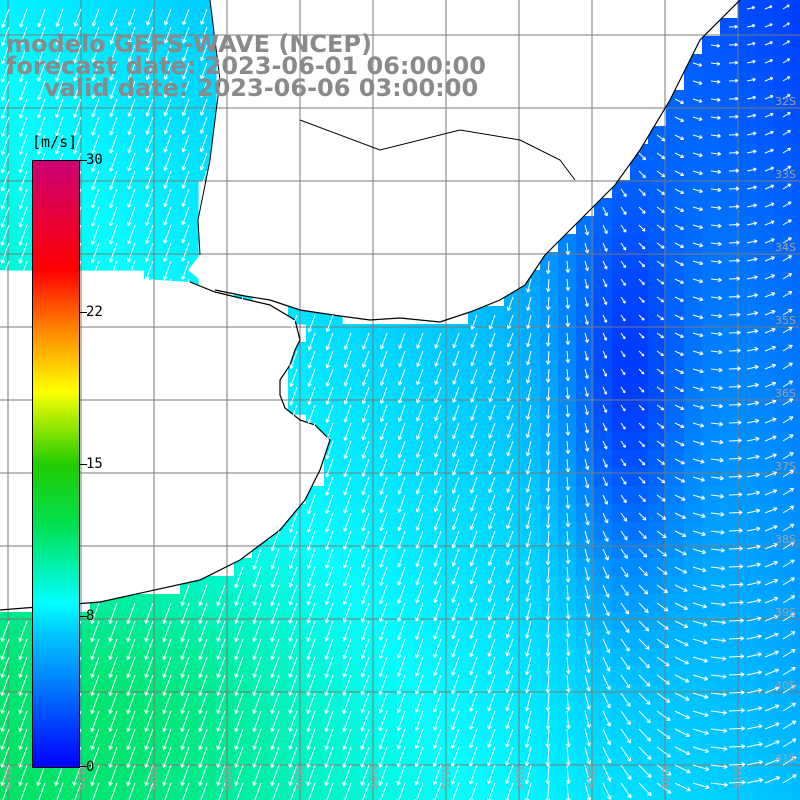 This screenshot has width=800, height=800. I want to click on colorbar-label-0: 0, so click(90, 767).